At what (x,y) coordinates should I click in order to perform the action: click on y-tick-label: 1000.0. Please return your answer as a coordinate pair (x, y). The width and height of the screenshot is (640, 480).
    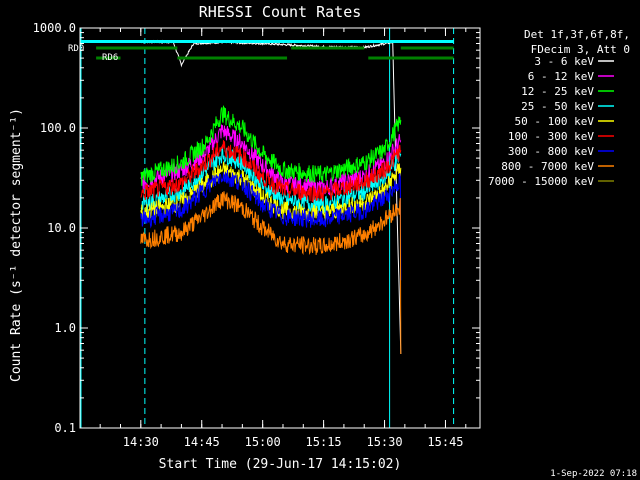
    Looking at the image, I should click on (54, 28).